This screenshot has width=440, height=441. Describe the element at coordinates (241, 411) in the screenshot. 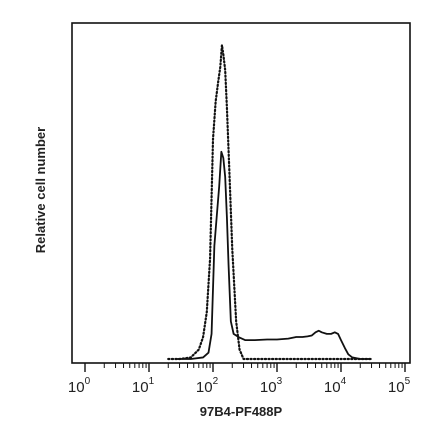

I see `x-axis-title: 97B4-PF488P` at that location.